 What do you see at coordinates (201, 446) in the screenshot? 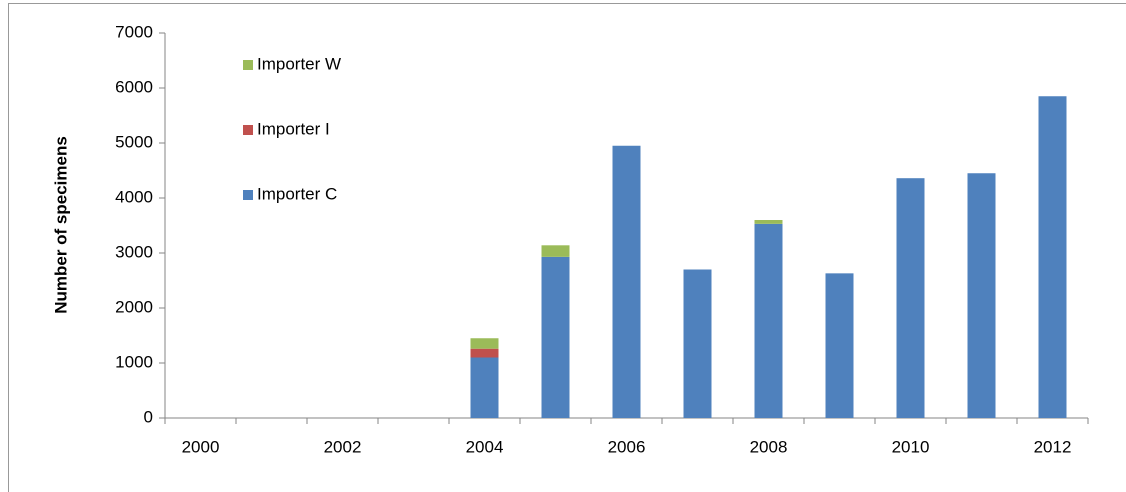
I see `x-tick-label: 2000` at bounding box center [201, 446].